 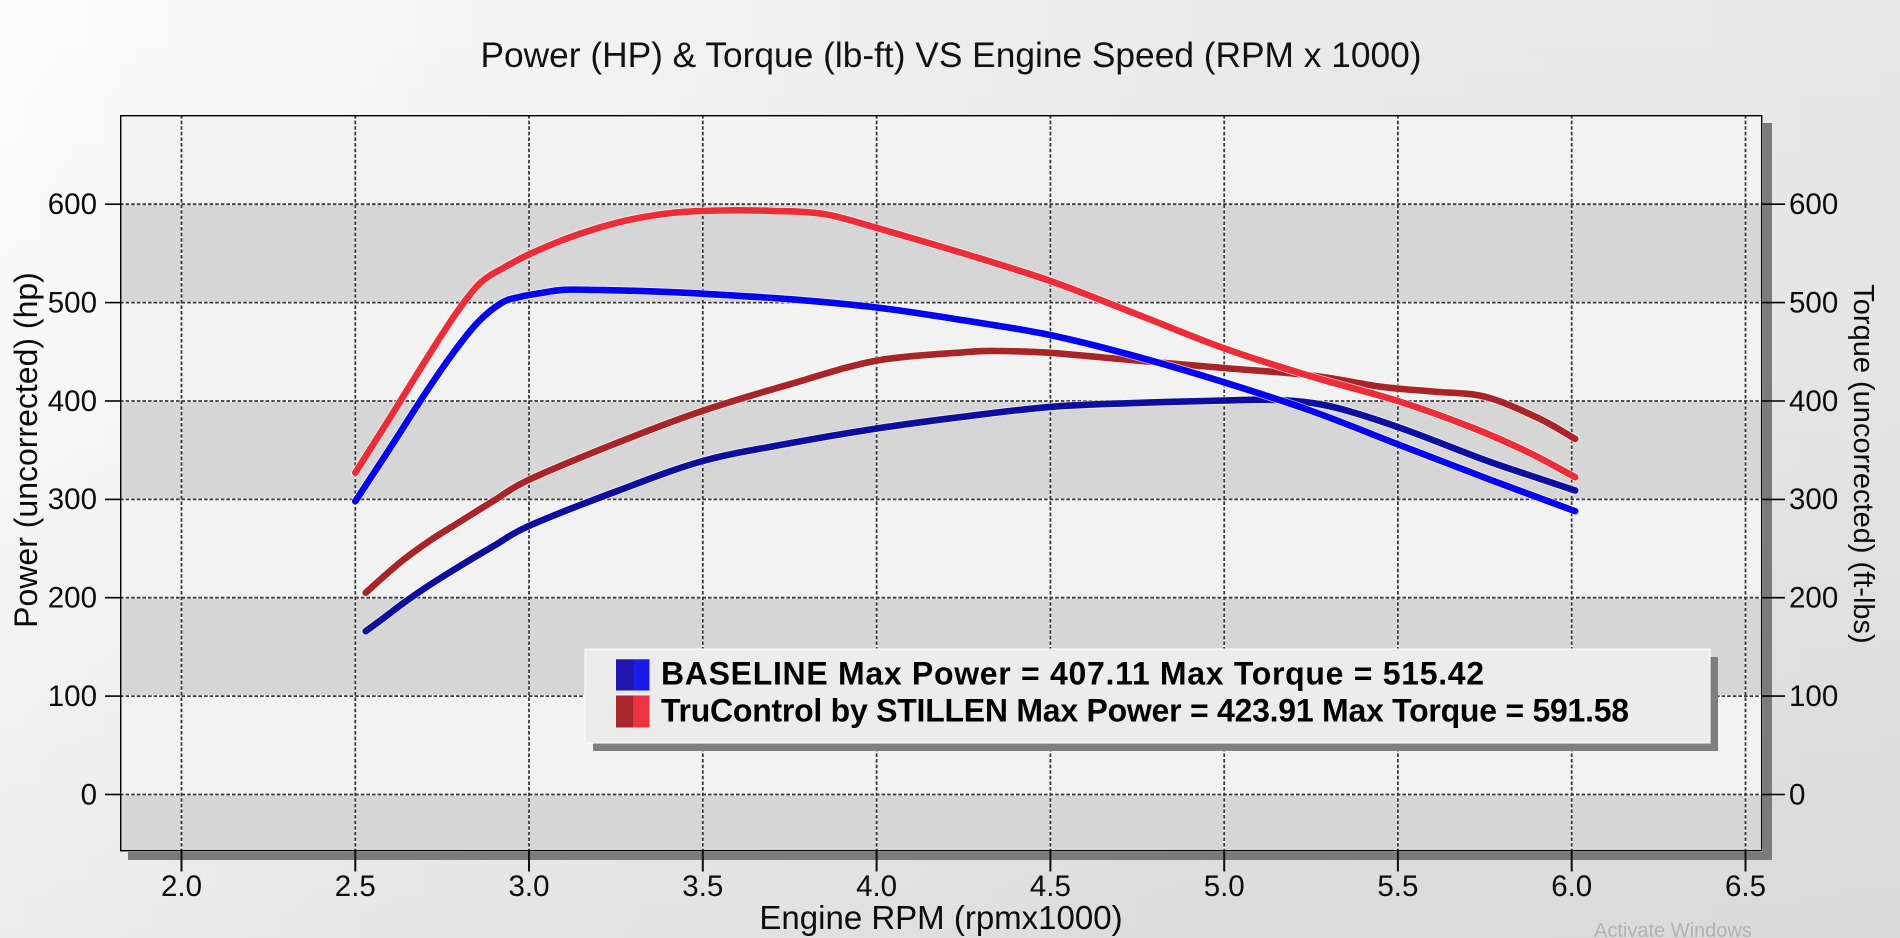 I want to click on svg-text: 6.0, so click(x=1571, y=886).